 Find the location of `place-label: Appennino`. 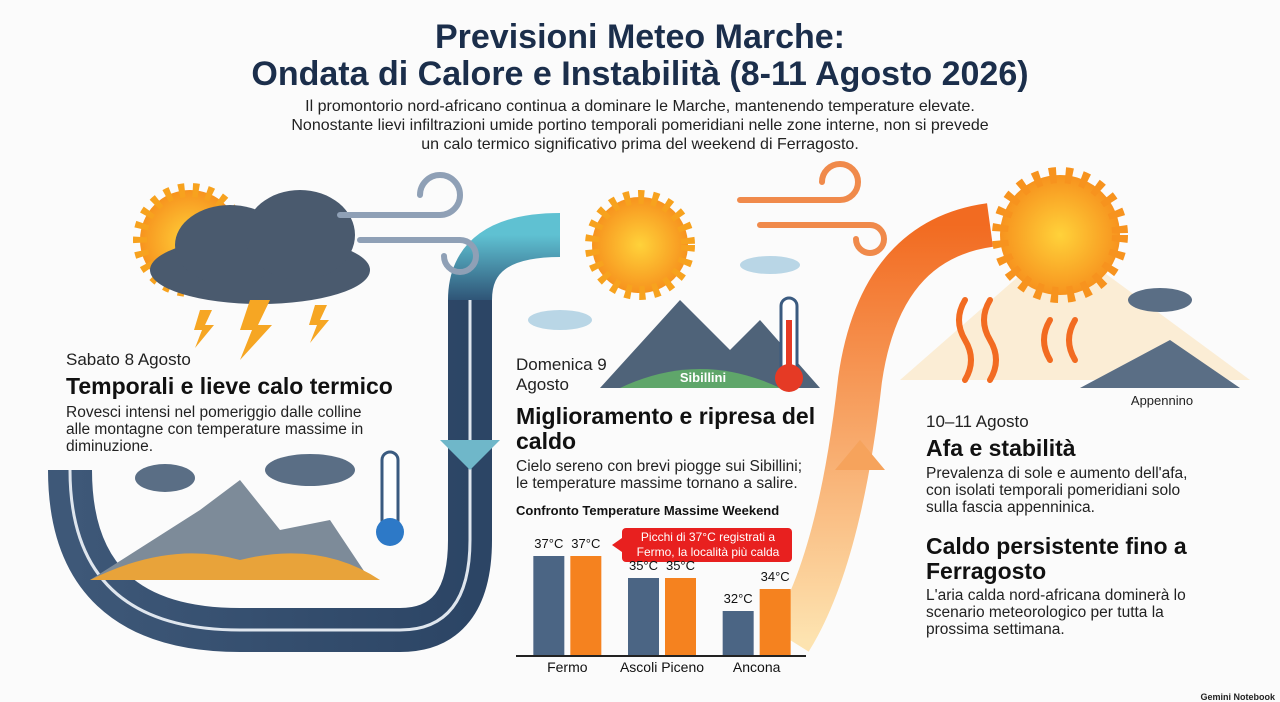

place-label: Appennino is located at coordinates (1162, 400).